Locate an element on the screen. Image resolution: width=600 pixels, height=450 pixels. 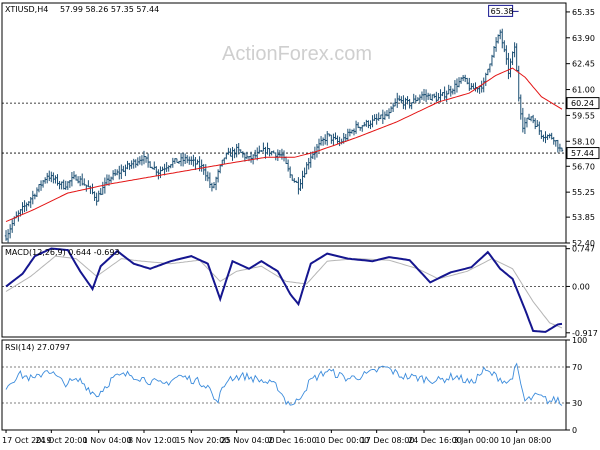
rsi-line is located at coordinates (284, 384).